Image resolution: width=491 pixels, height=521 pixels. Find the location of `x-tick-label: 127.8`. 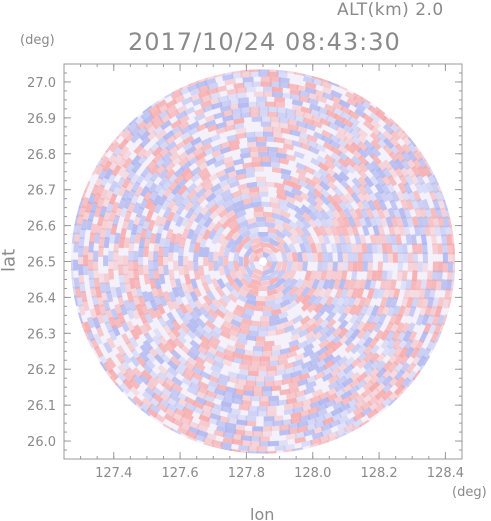

x-tick-label: 127.8 is located at coordinates (246, 473).